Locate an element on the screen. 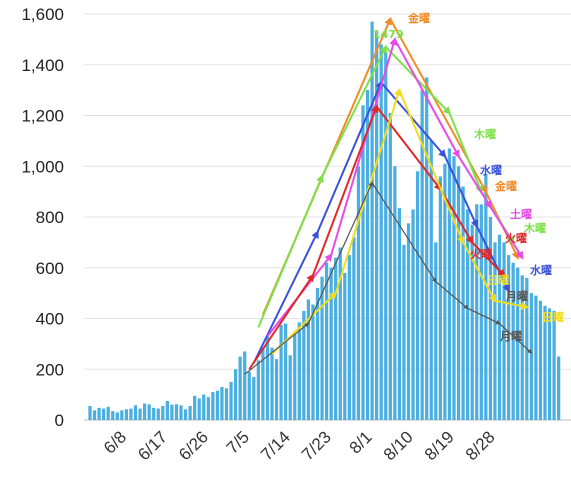  x-axis-ticks: 6/8 6/17 6/26 7/5 7/14 7/23 8/1 8/10 8/19 8/28 is located at coordinates (299, 445).